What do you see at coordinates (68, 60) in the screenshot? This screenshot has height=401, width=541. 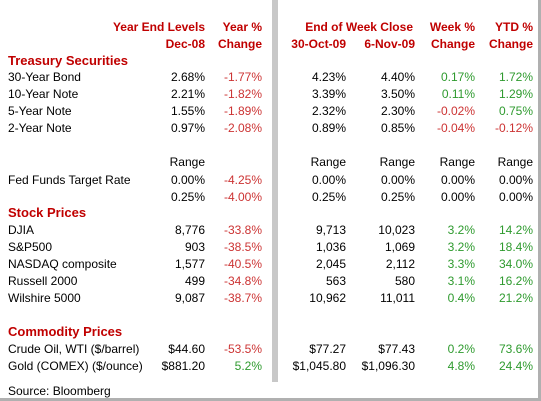 I see `section-title: Treasury Securities` at bounding box center [68, 60].